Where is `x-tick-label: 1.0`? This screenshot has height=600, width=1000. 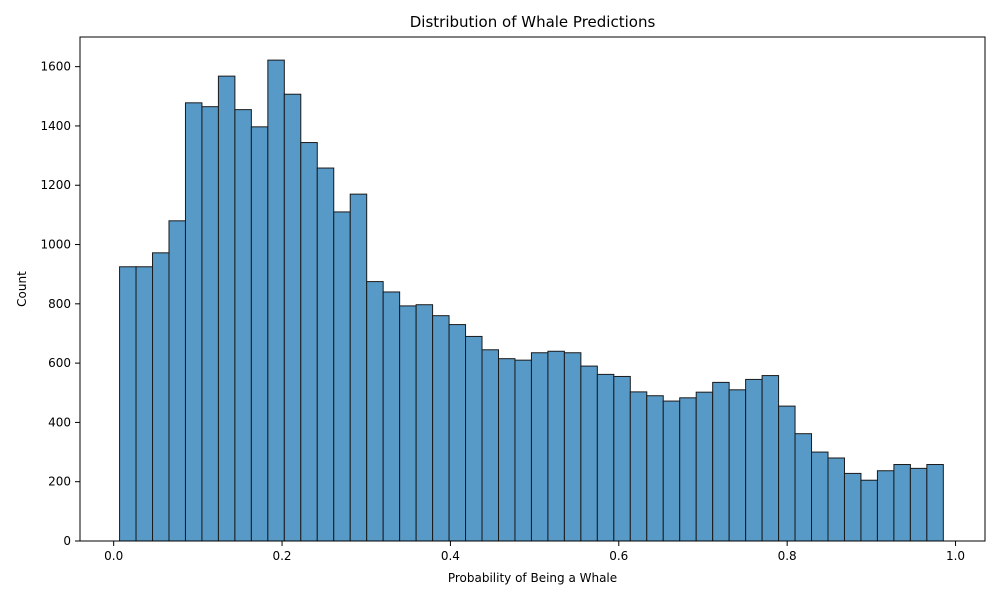
x-tick-label: 1.0 is located at coordinates (955, 556).